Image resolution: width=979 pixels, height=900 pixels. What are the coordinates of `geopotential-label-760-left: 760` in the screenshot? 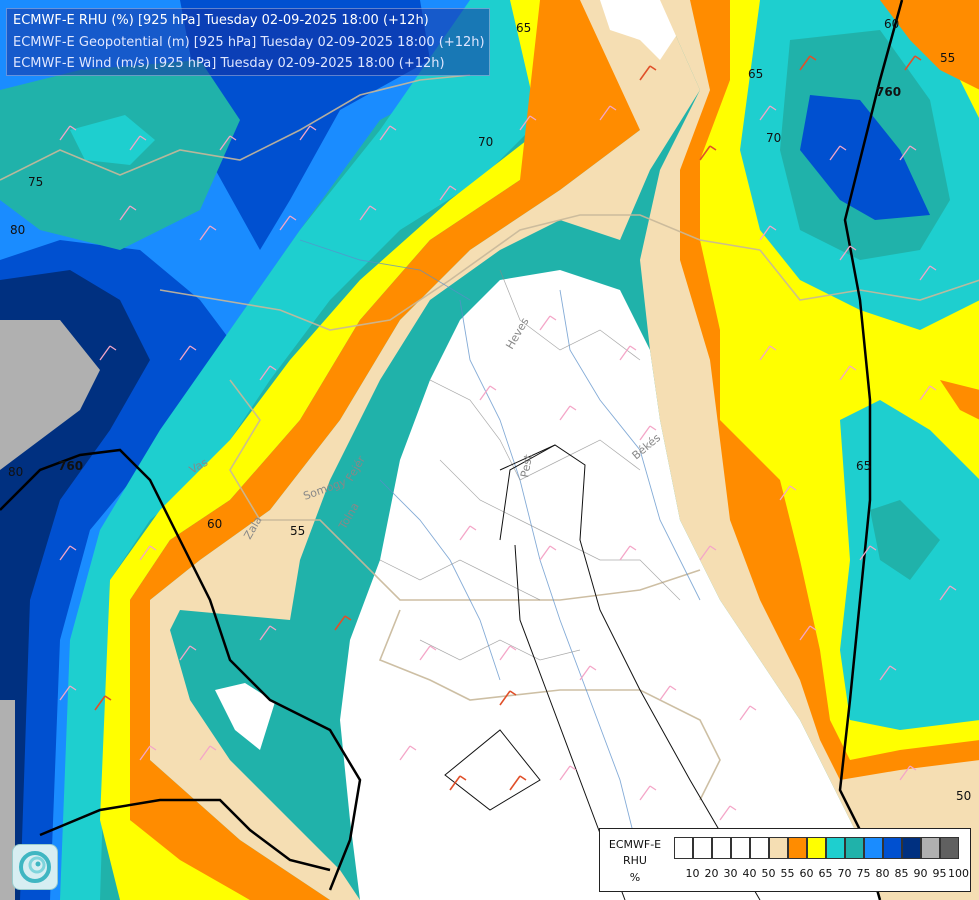 It's located at (70, 466).